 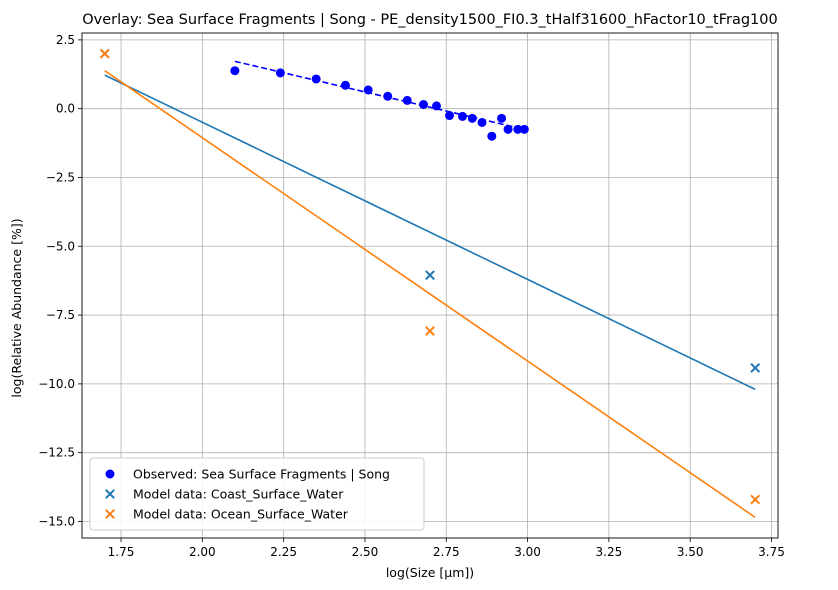 What do you see at coordinates (238, 494) in the screenshot?
I see `legend-label: Model data: Coast_Surface_Water` at bounding box center [238, 494].